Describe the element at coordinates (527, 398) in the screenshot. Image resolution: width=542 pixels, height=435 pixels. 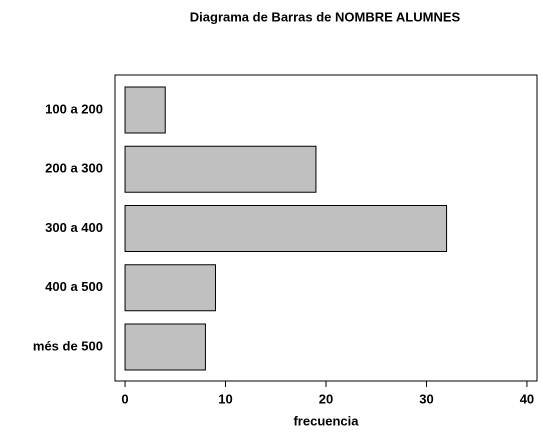
I see `x-tick-label: 40` at that location.